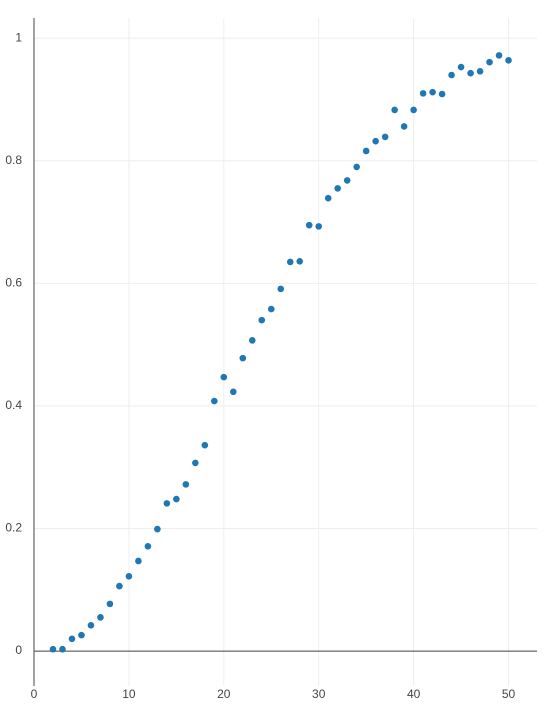 This screenshot has width=548, height=716. What do you see at coordinates (13, 283) in the screenshot?
I see `y-tick-label: 0.6` at bounding box center [13, 283].